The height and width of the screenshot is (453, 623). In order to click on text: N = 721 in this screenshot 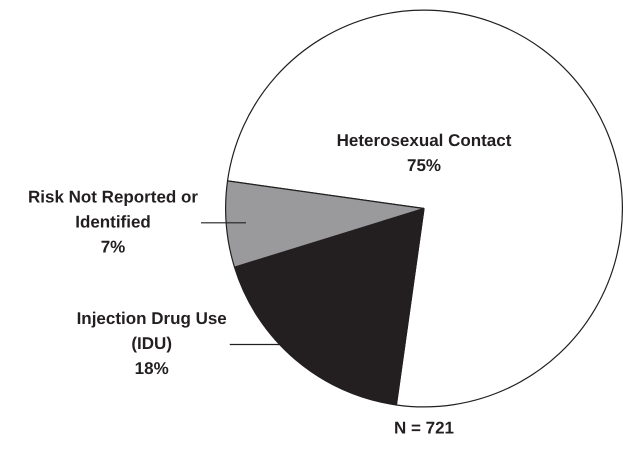, I will do `click(424, 428)`.